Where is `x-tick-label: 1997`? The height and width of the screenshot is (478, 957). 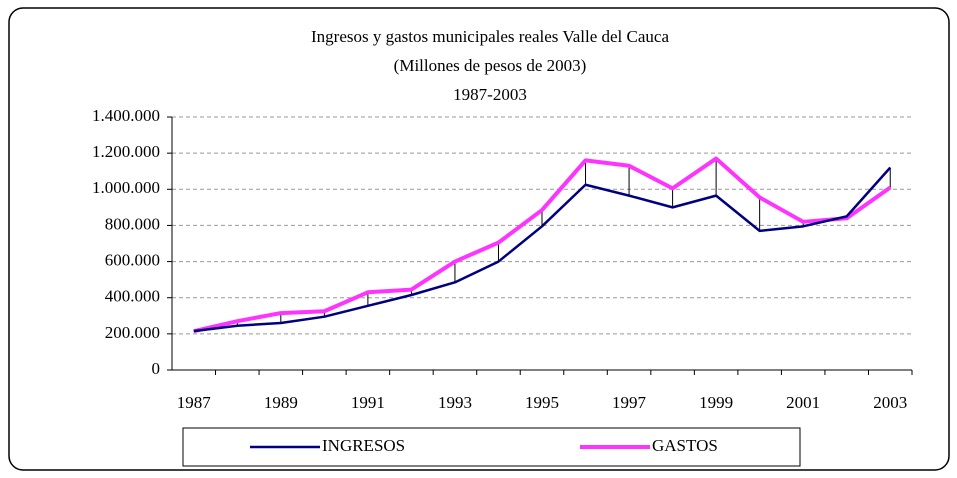 x-tick-label: 1997 is located at coordinates (629, 402).